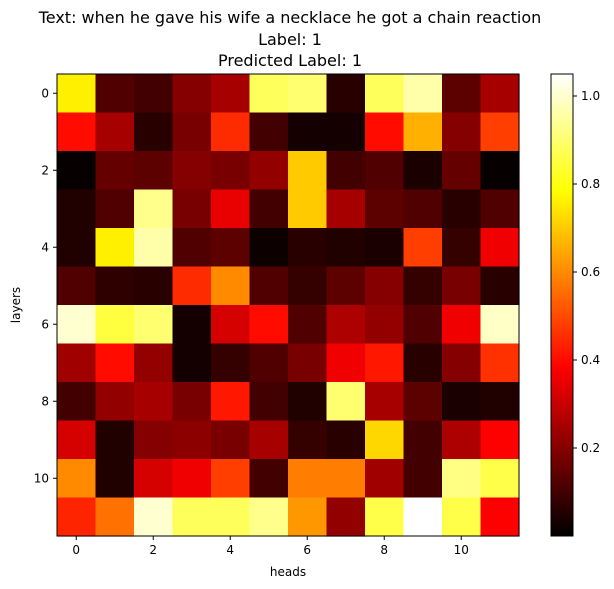 The width and height of the screenshot is (614, 589). Describe the element at coordinates (115, 171) in the screenshot. I see `heatmap-cell-r2-c1` at that location.